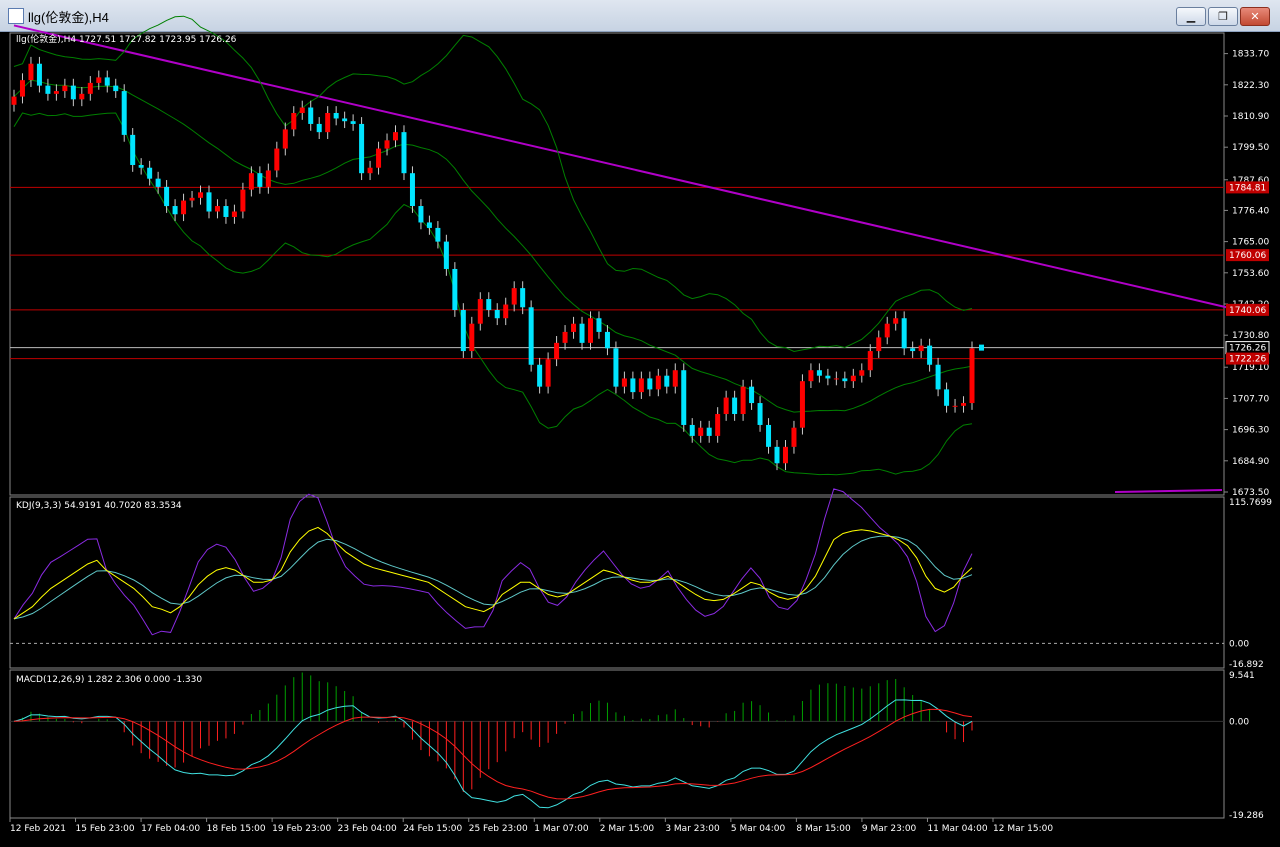 The image size is (1280, 847). Describe the element at coordinates (1255, 16) in the screenshot. I see `close-button: ✕` at that location.